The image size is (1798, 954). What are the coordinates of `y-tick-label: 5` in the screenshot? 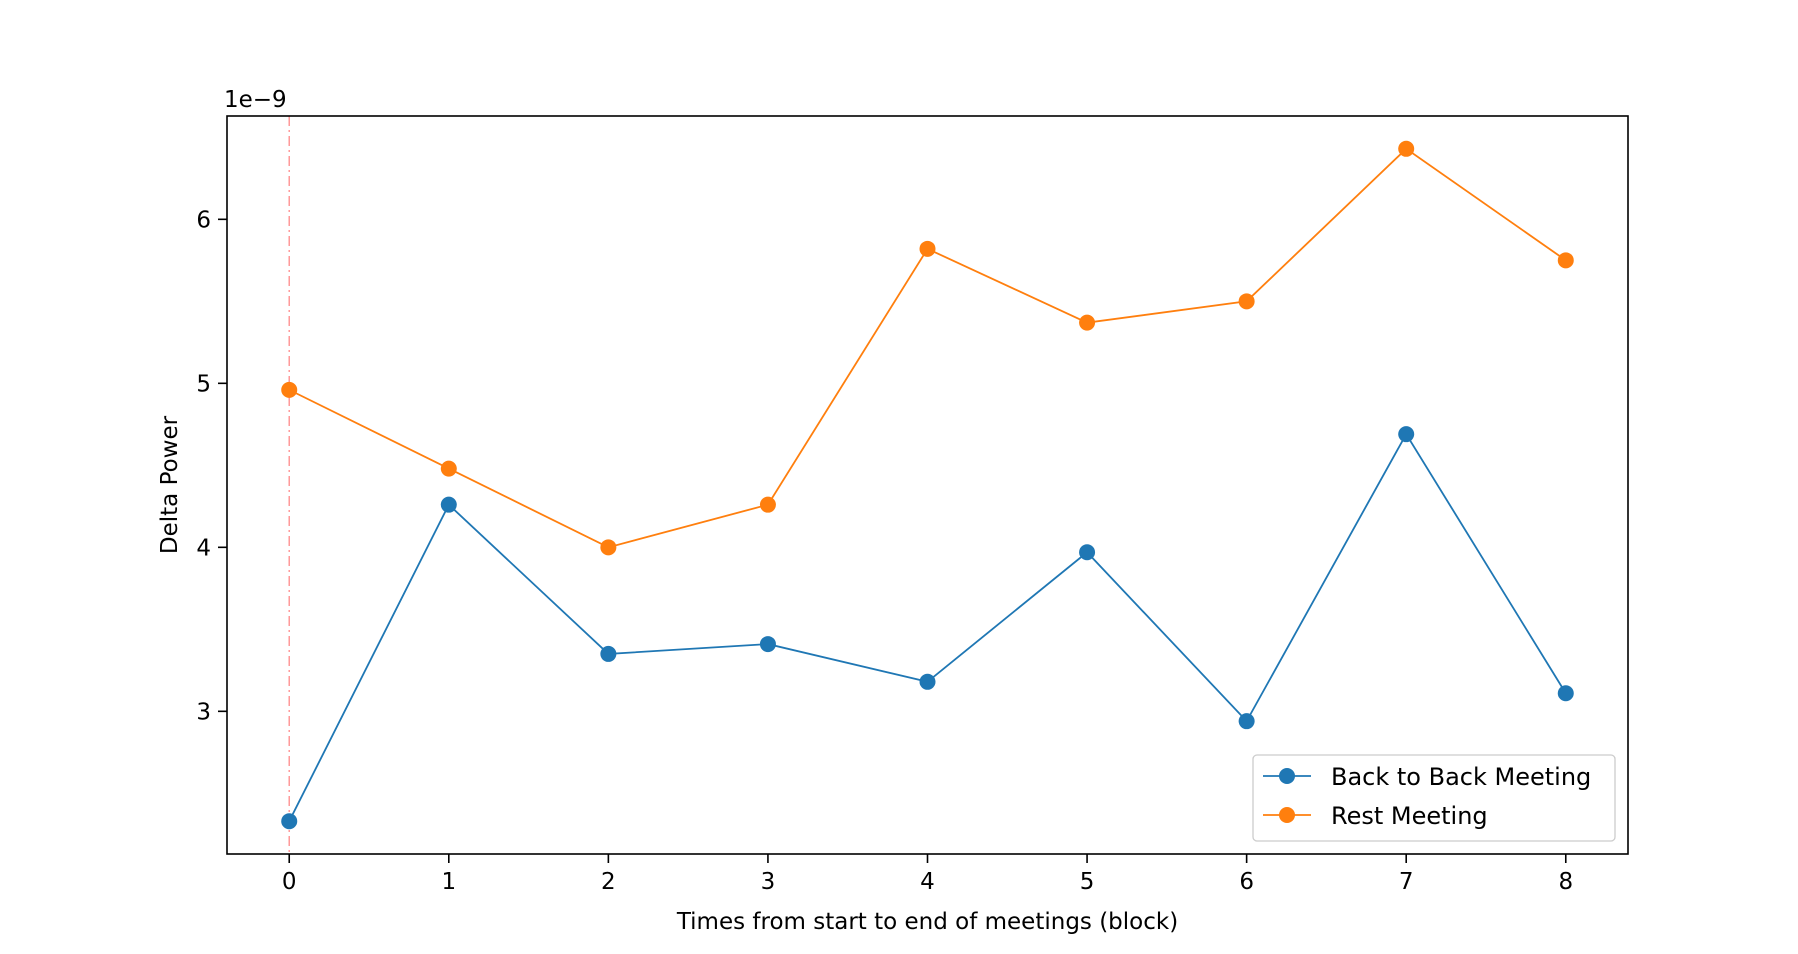 It's located at (203, 384).